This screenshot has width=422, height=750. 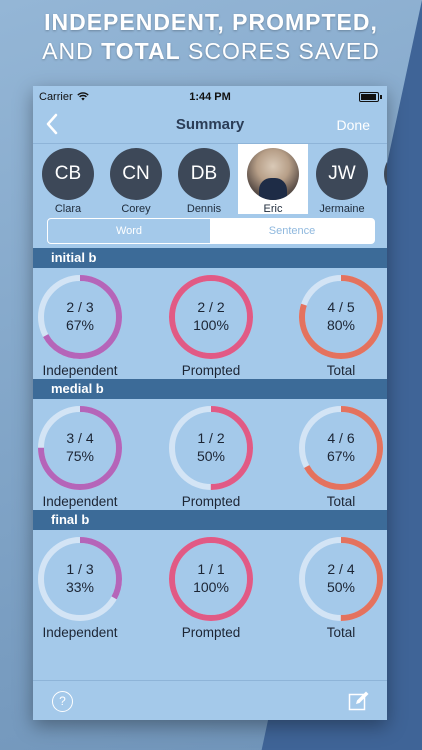 What do you see at coordinates (342, 209) in the screenshot?
I see `student-name: Jermaine` at bounding box center [342, 209].